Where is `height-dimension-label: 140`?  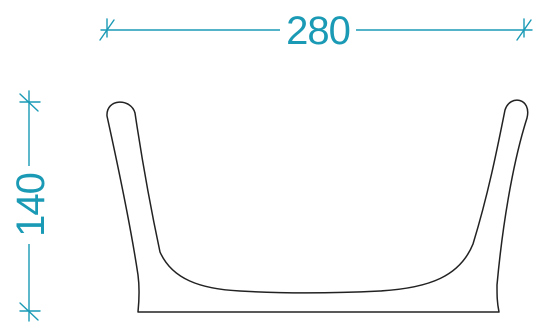
height-dimension-label: 140 is located at coordinates (31, 205).